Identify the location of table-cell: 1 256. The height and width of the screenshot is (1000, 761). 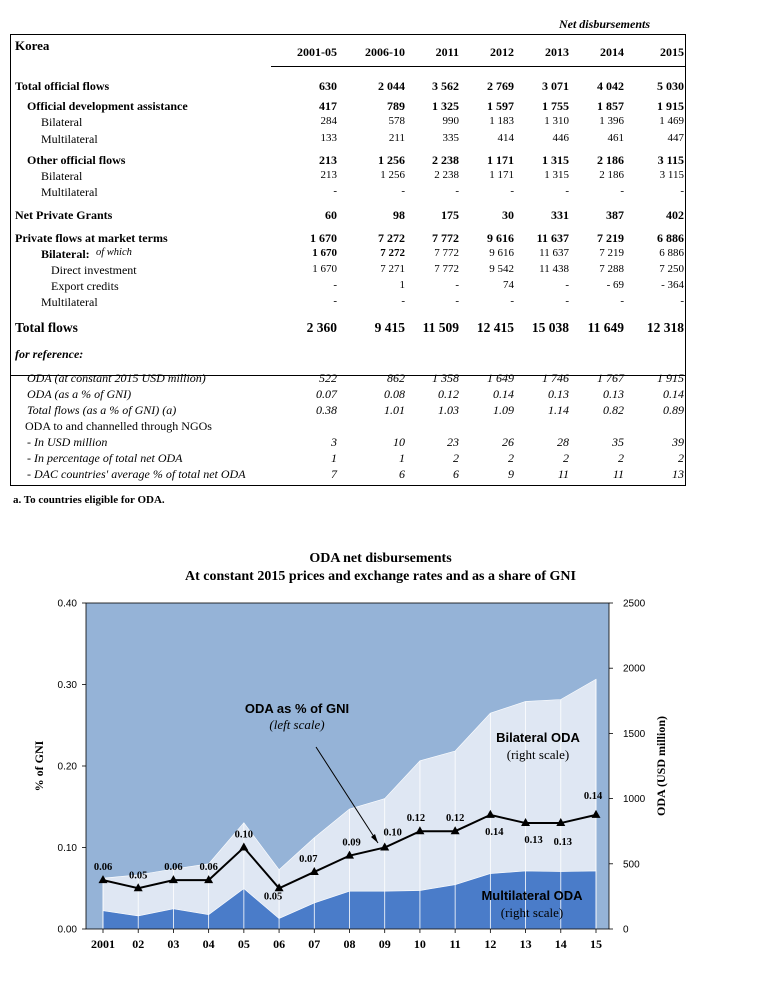
(392, 175).